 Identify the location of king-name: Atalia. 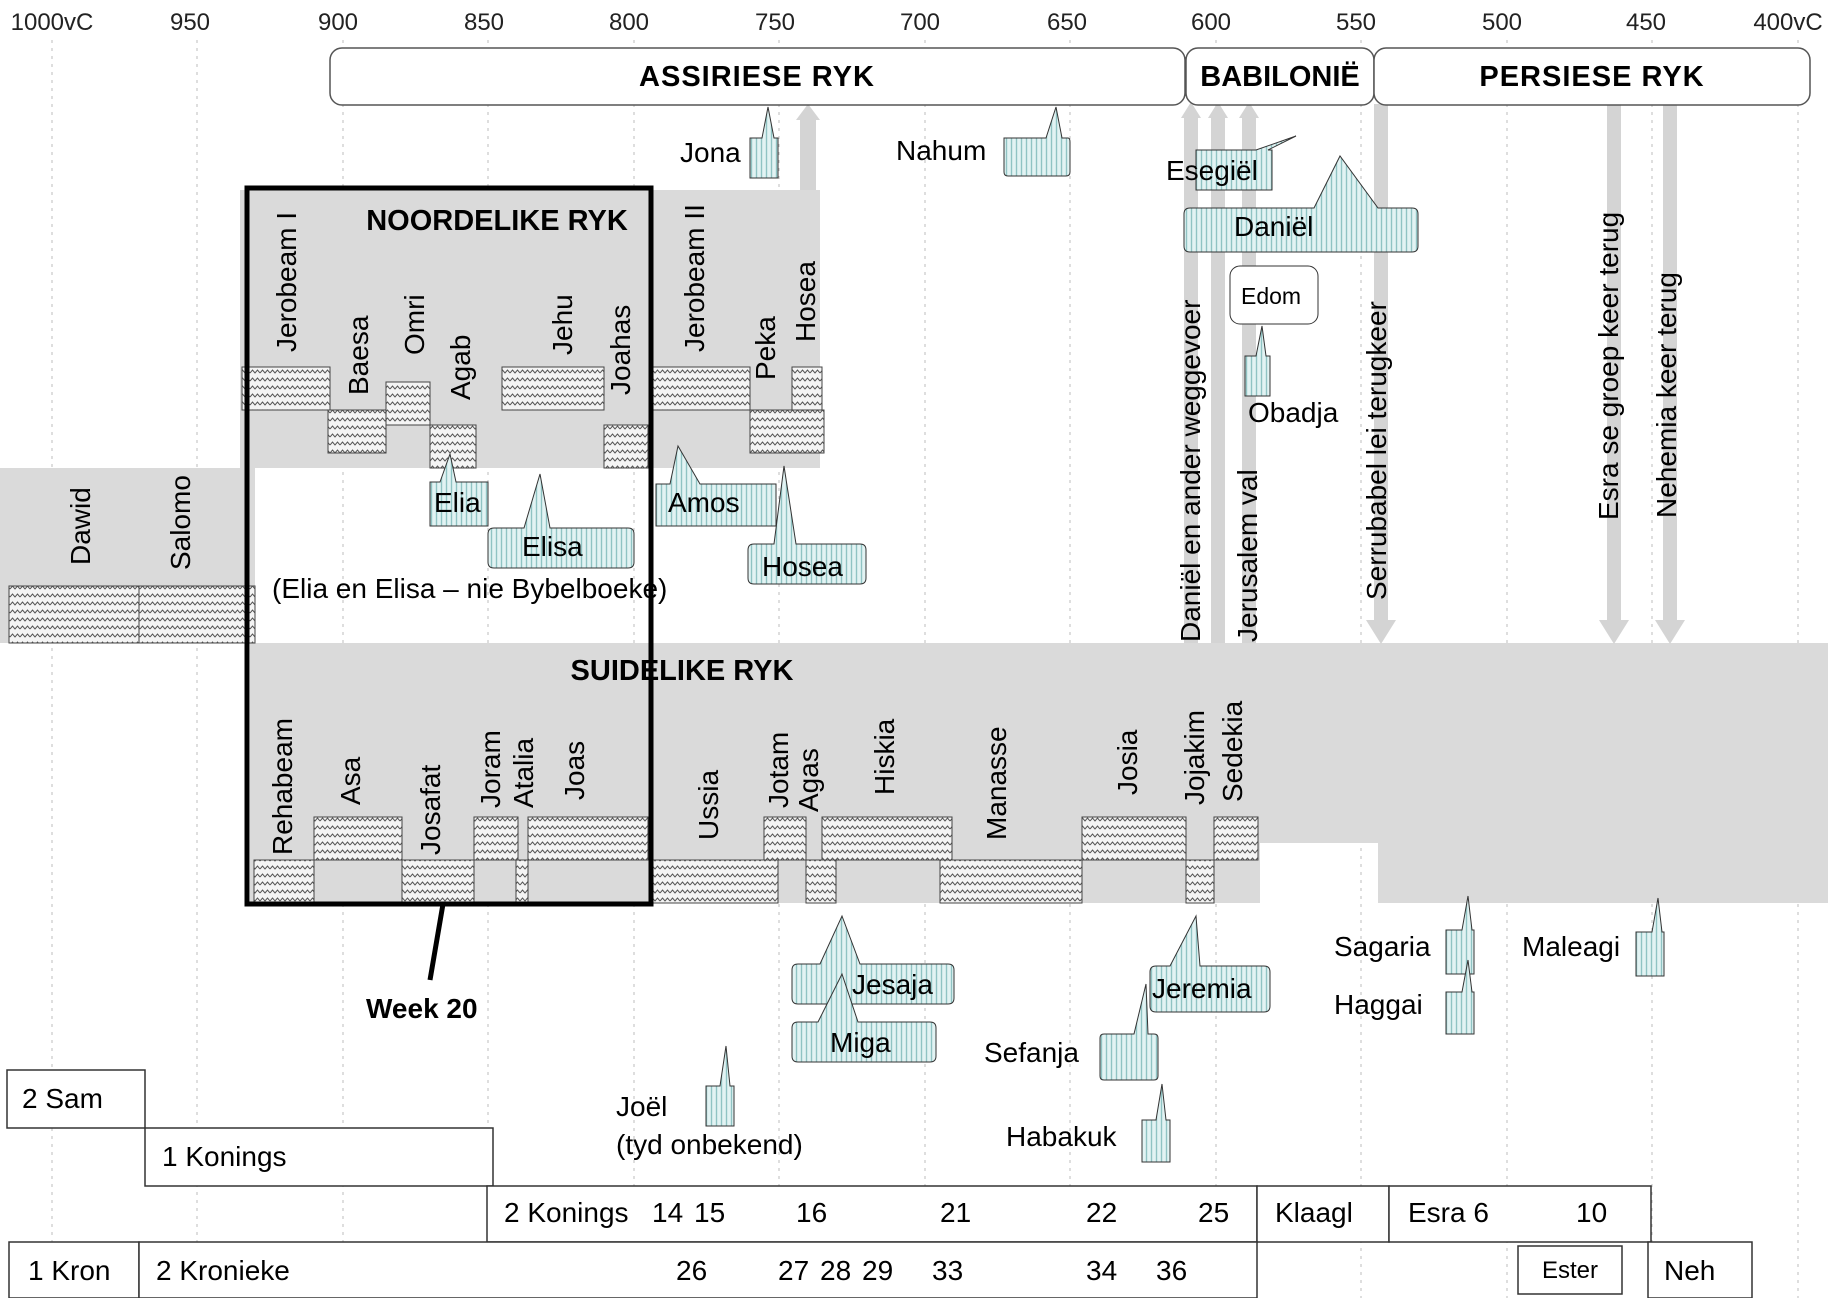
(523, 773).